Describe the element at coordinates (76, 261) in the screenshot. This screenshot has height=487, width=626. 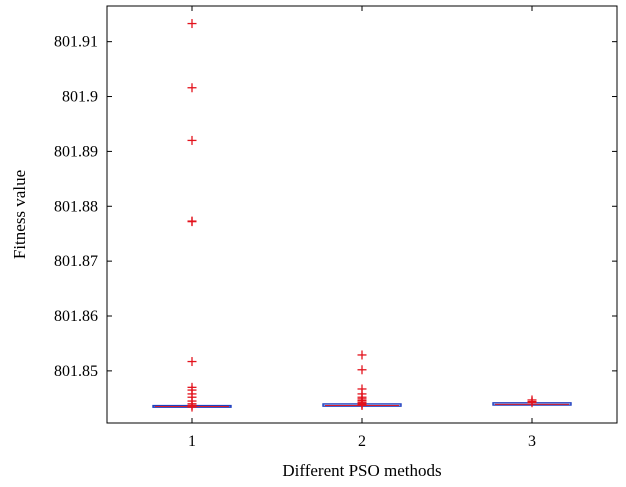
I see `y-tick-label: 801.87` at that location.